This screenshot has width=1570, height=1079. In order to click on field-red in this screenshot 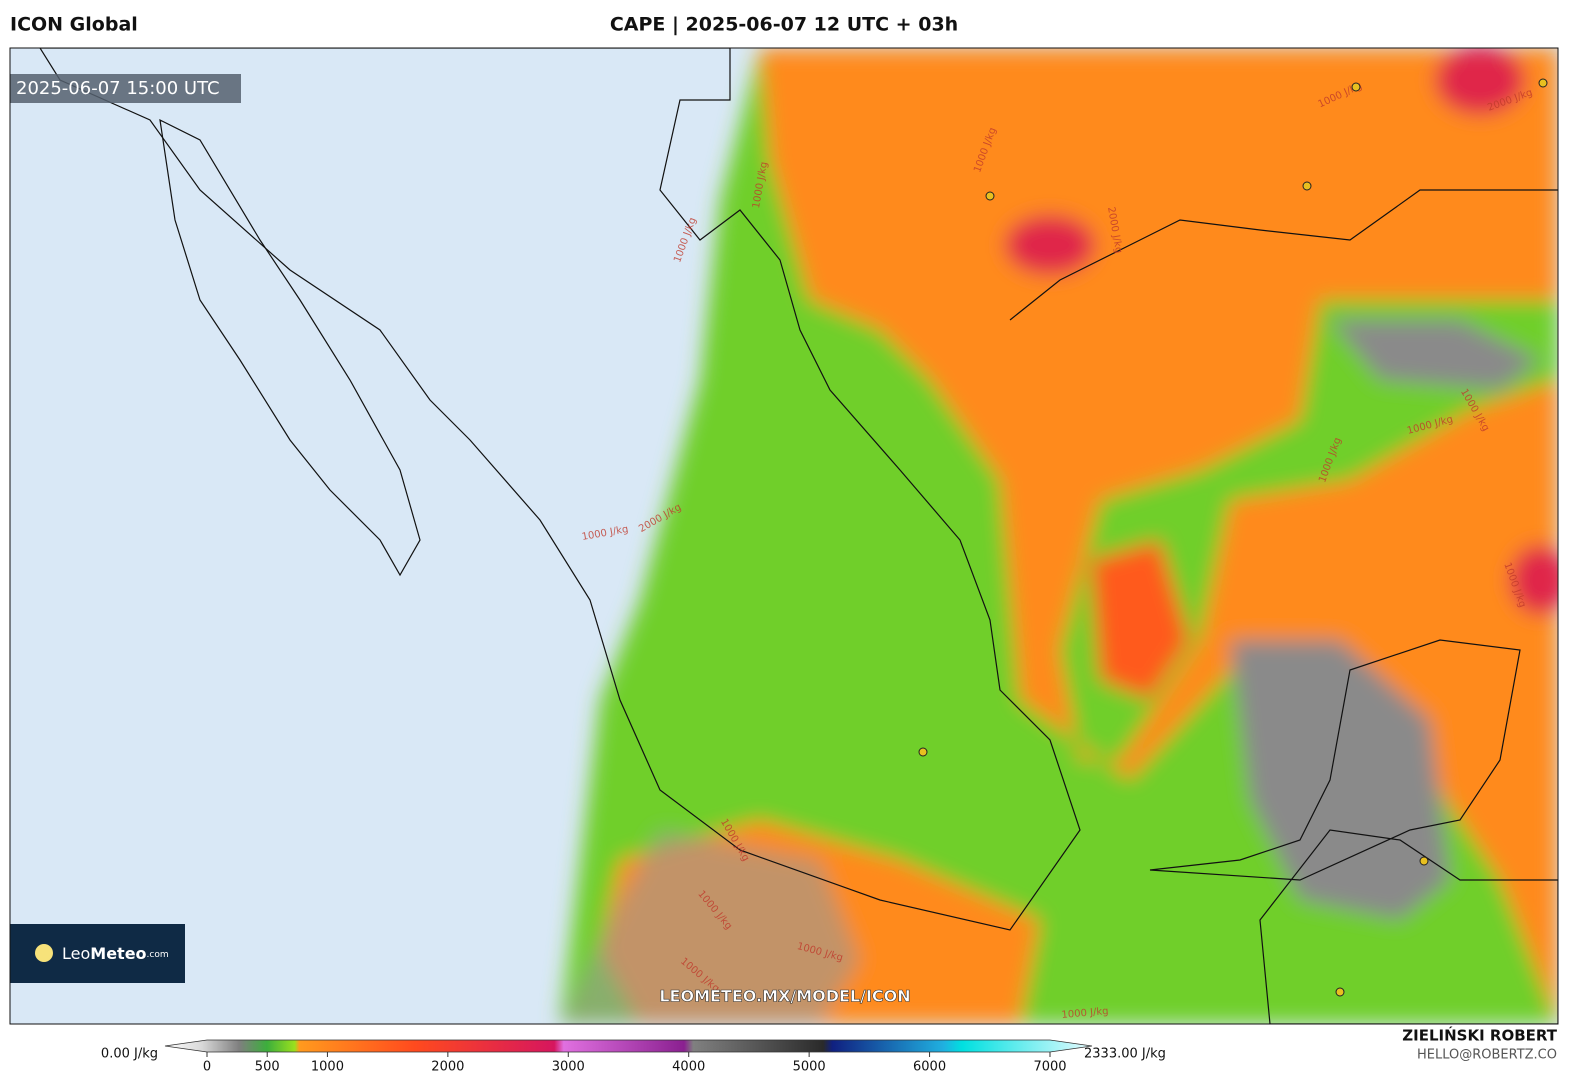, I will do `click(1140, 620)`.